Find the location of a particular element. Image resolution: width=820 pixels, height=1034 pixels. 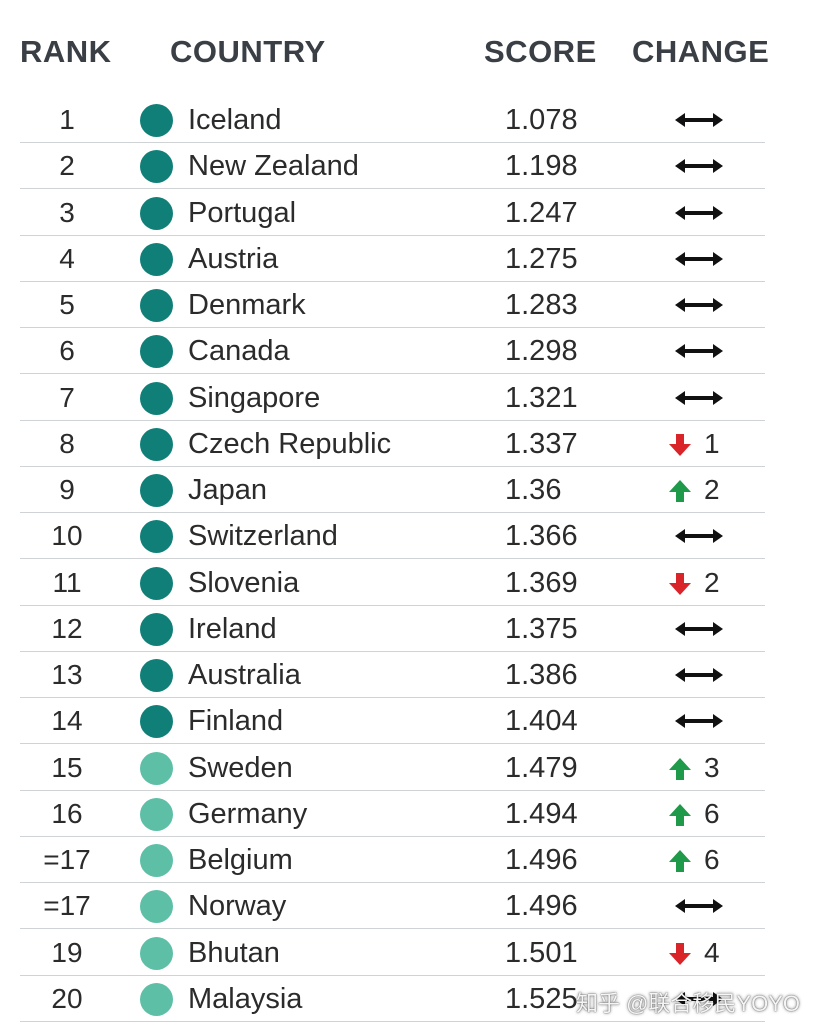

change-cell: 1 is located at coordinates (718, 444).